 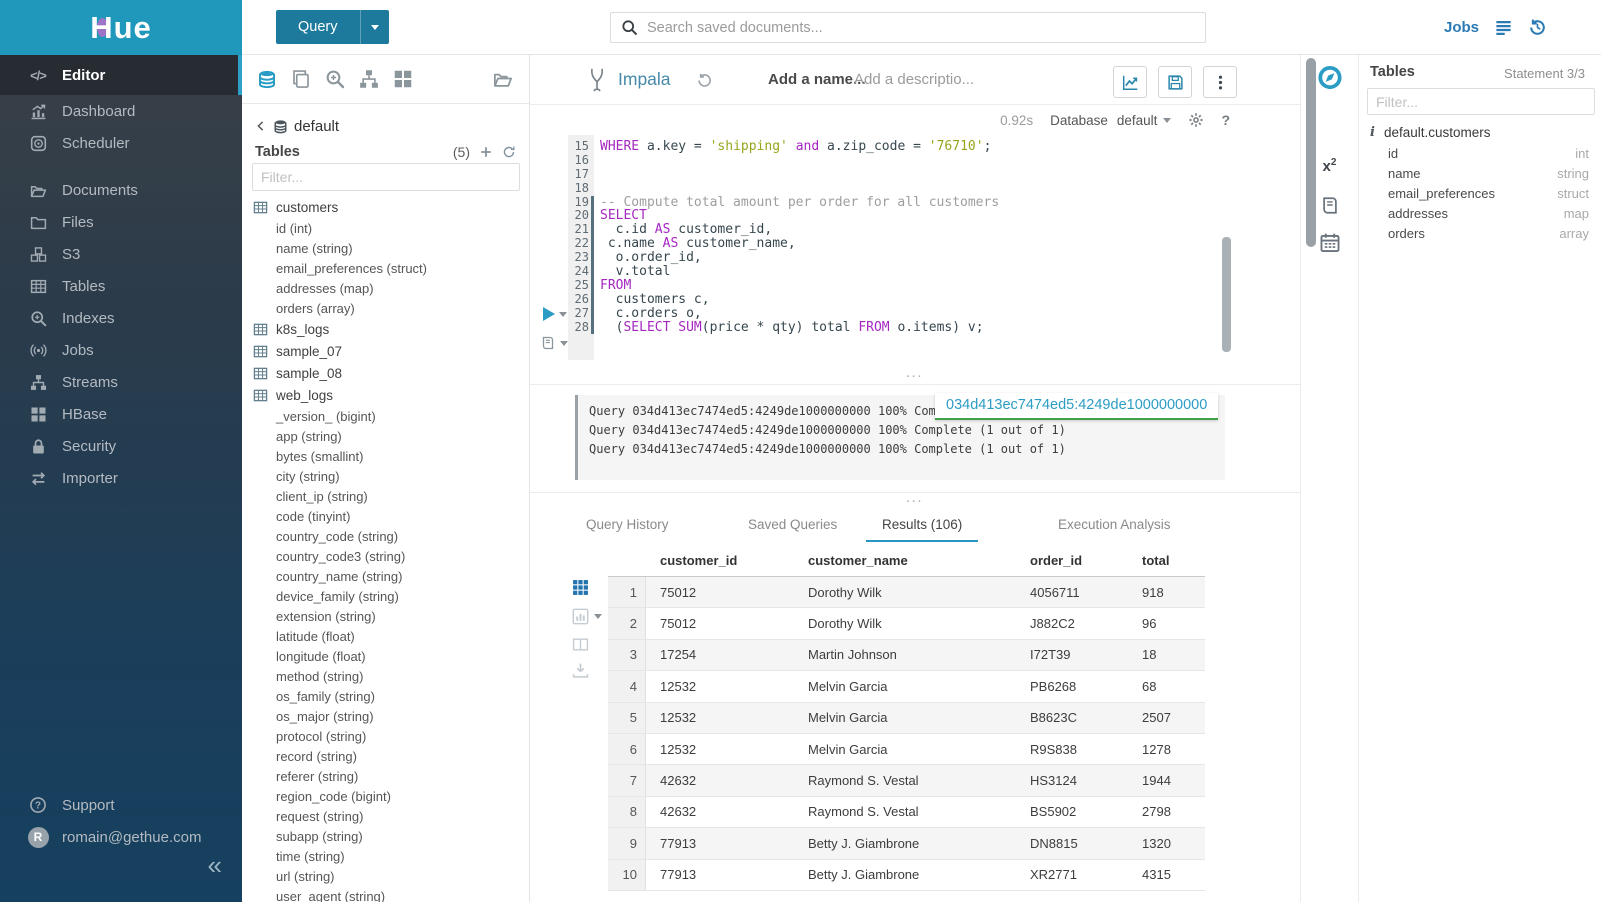 I want to click on refresh-tables-button, so click(x=509, y=152).